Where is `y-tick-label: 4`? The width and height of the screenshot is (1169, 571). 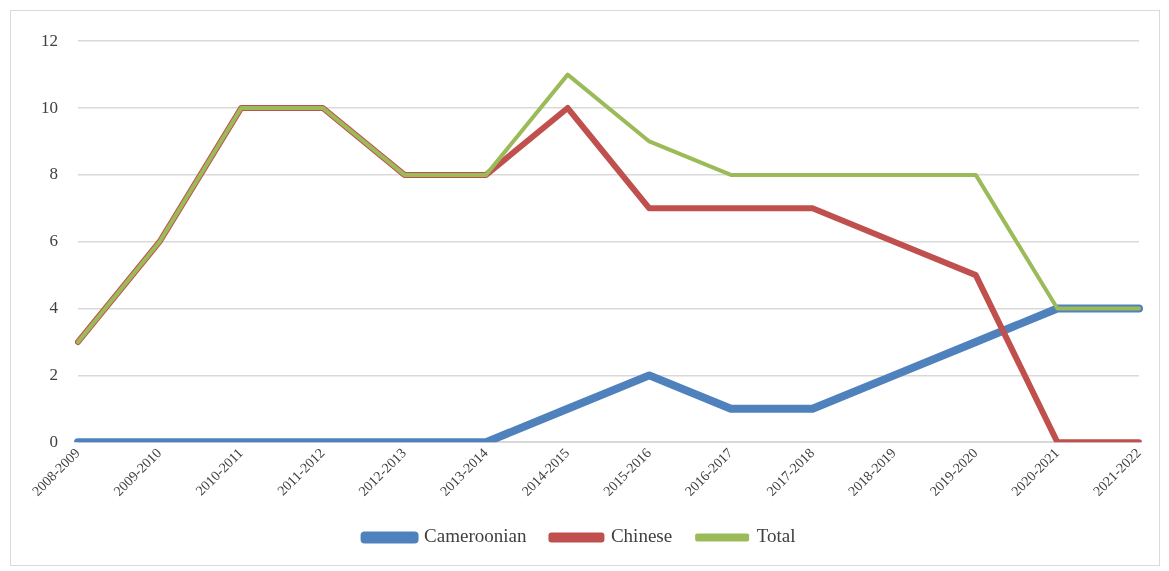
y-tick-label: 4 is located at coordinates (54, 308).